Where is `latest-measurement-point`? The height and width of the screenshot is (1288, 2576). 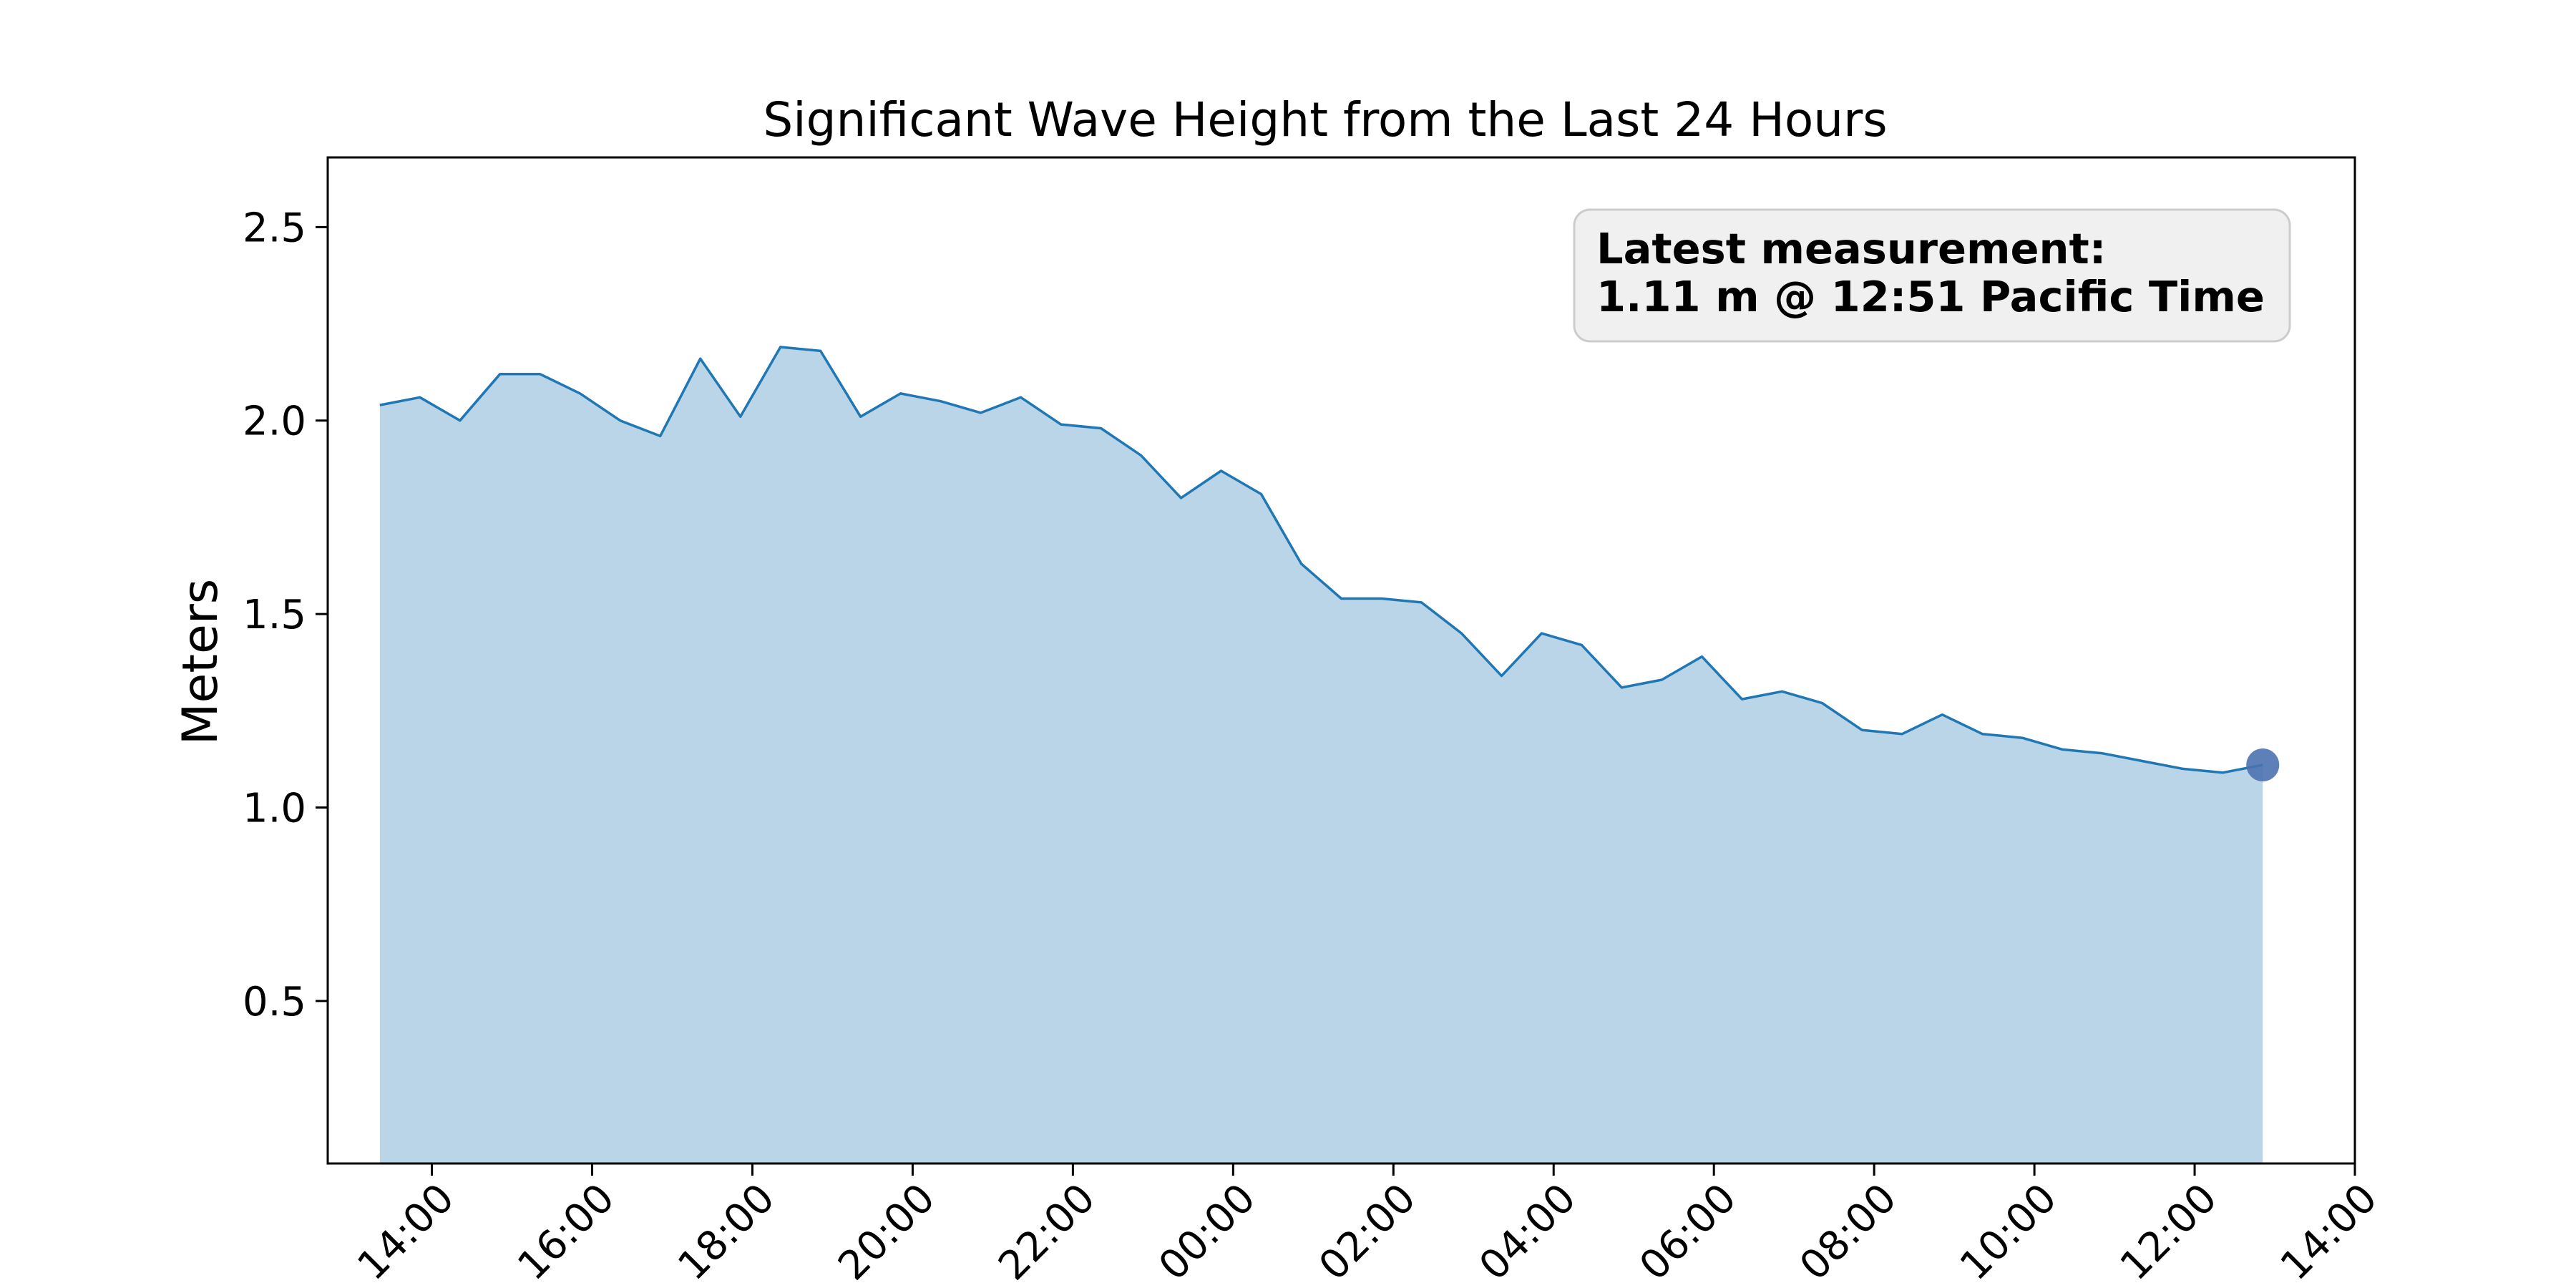
latest-measurement-point is located at coordinates (2263, 765).